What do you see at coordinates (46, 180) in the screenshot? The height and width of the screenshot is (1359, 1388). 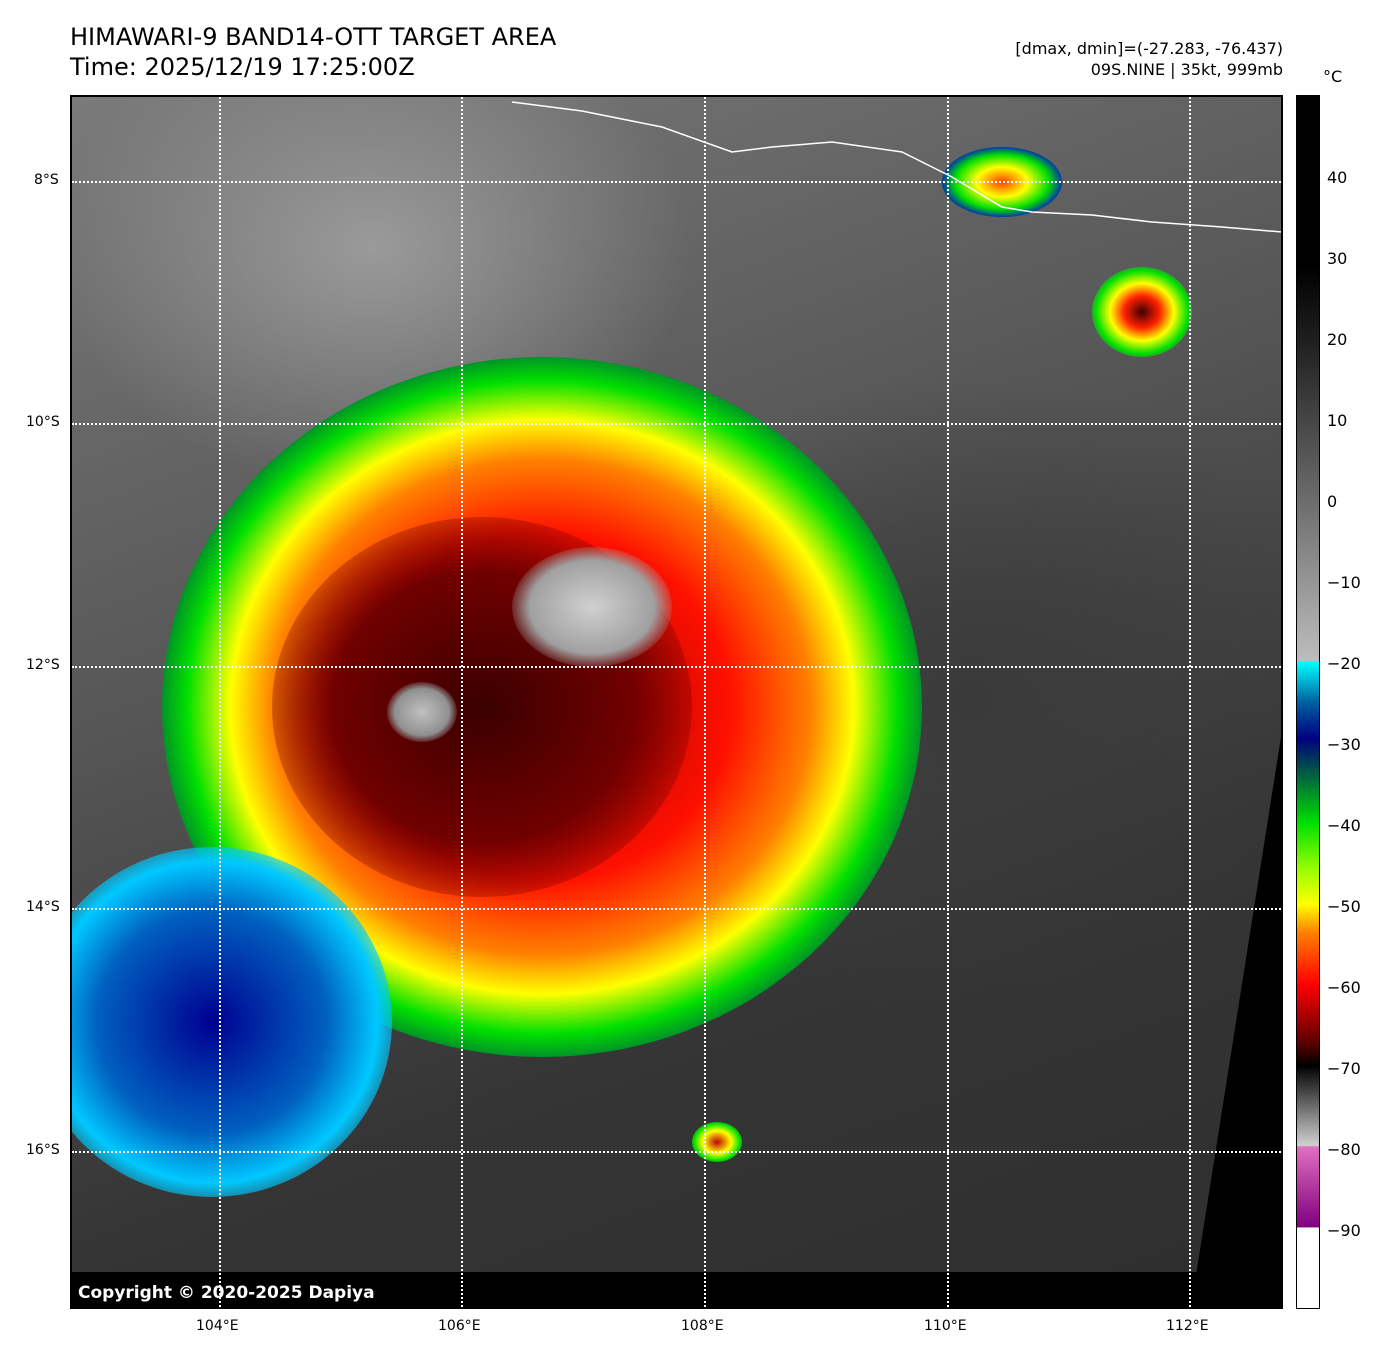 I see `lat-label: 8°S` at bounding box center [46, 180].